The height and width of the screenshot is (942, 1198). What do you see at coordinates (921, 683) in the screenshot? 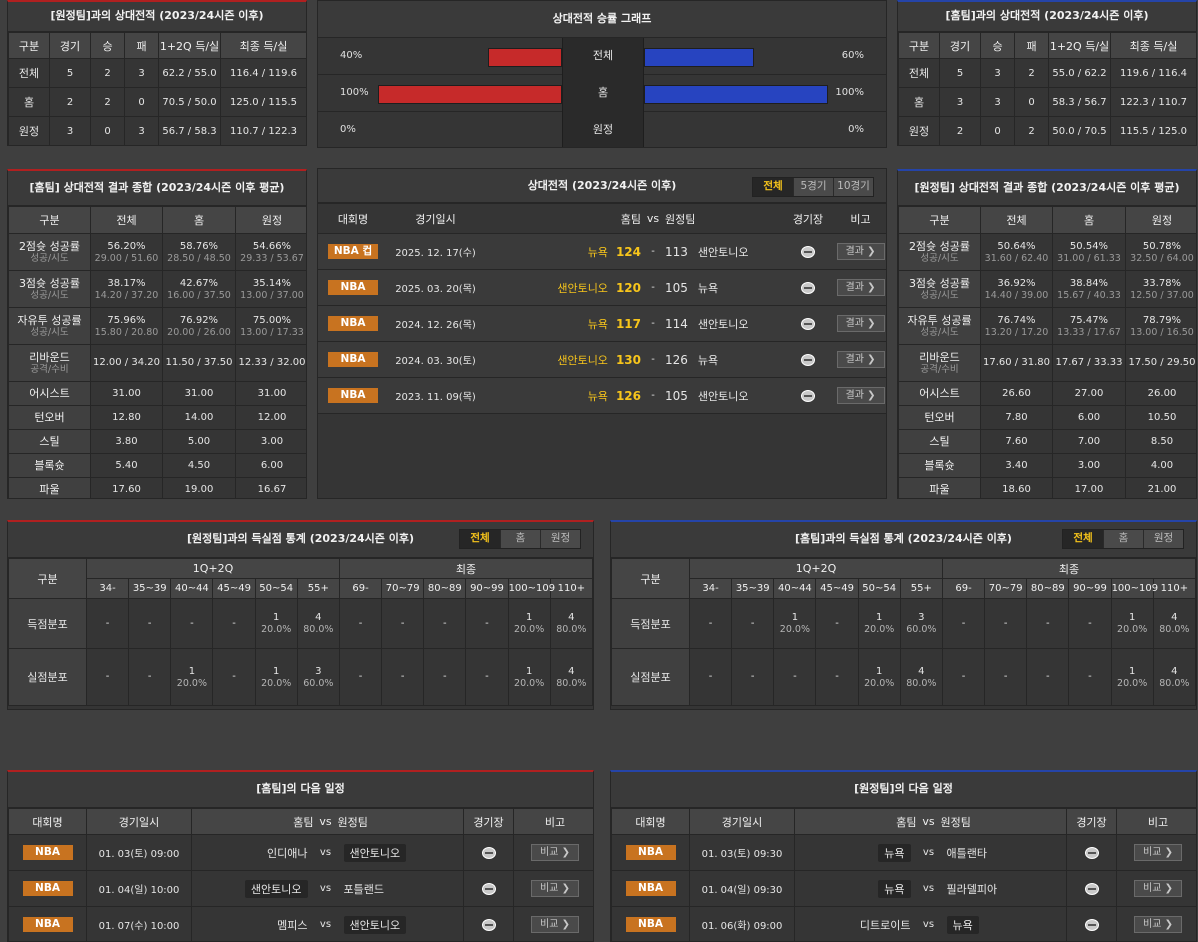
I see `percent: 80.0%` at bounding box center [921, 683].